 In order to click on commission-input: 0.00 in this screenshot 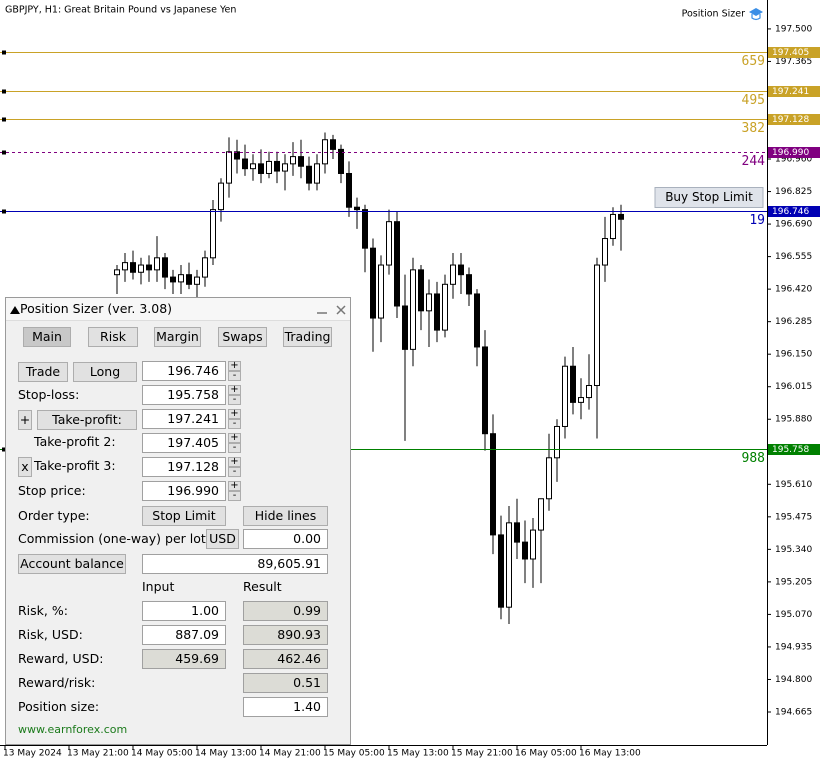, I will do `click(285, 539)`.